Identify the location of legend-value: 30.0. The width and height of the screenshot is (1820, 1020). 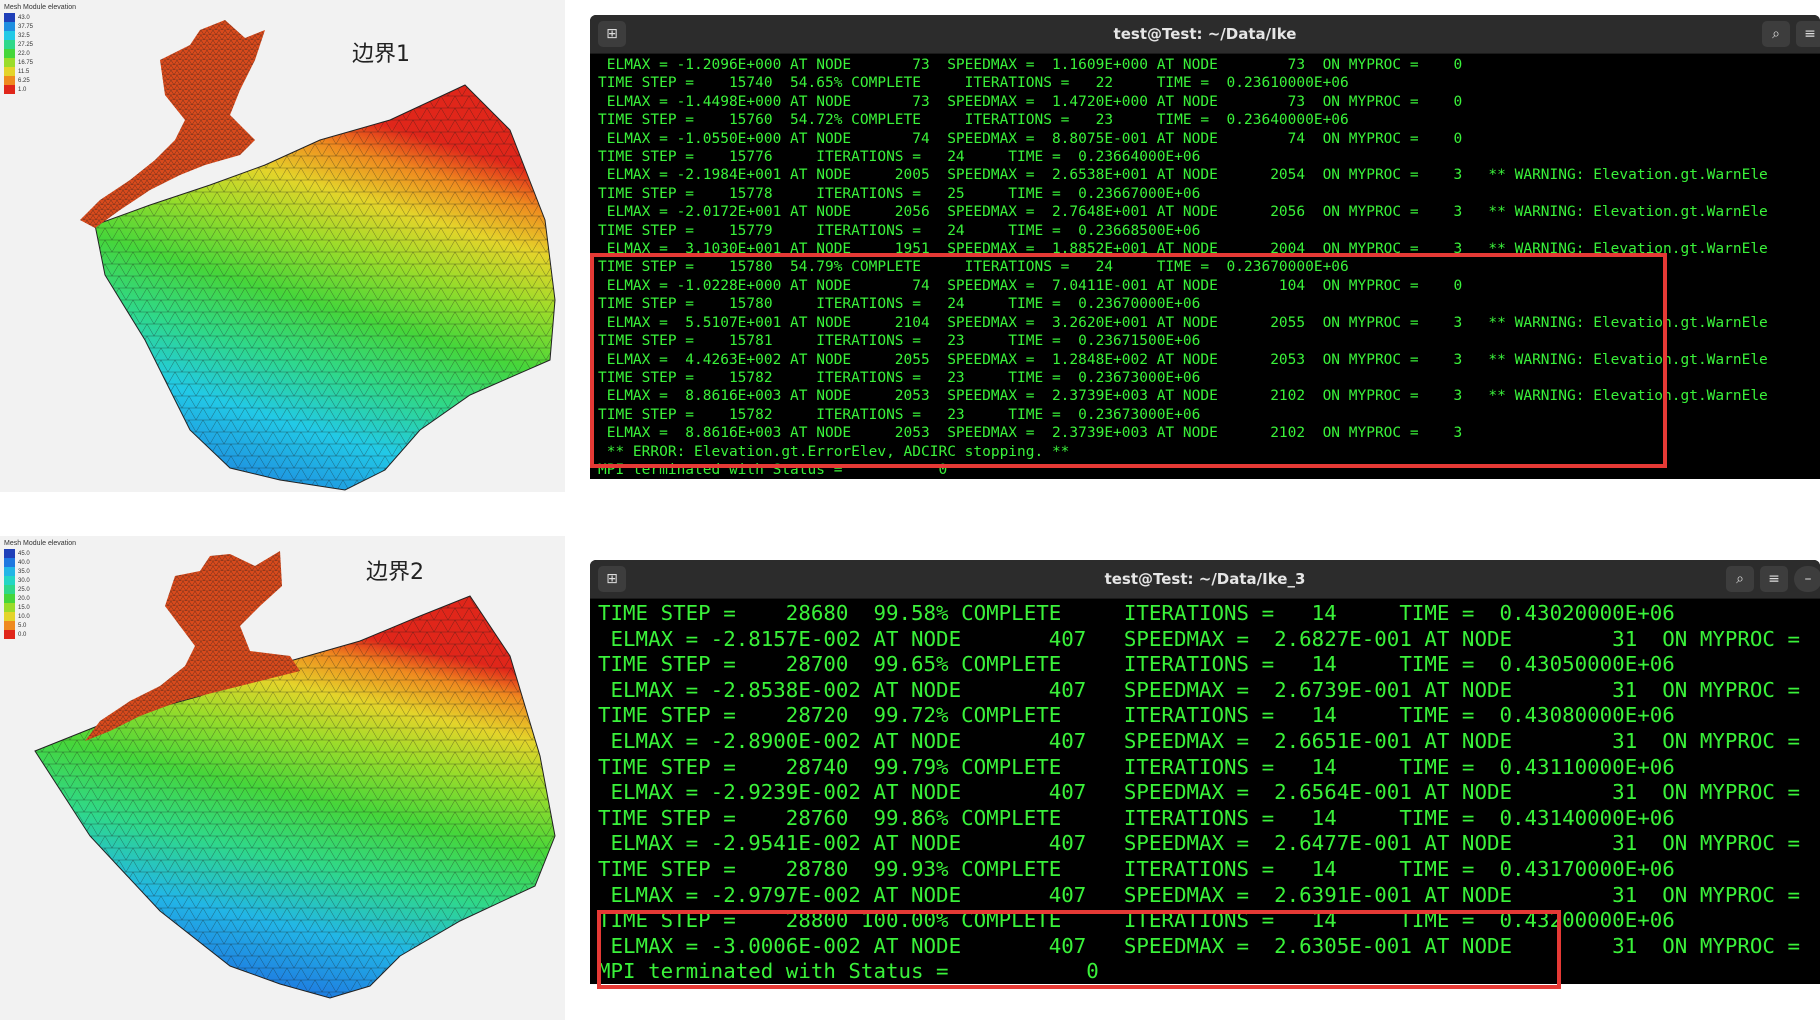
(24, 580).